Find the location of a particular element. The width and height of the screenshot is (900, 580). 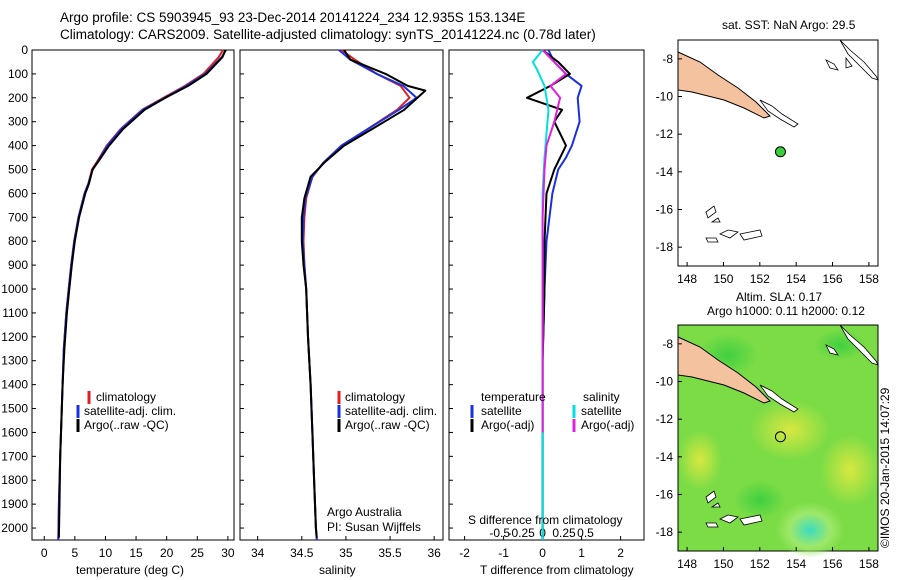

sst-lon-label: 154 is located at coordinates (796, 279).